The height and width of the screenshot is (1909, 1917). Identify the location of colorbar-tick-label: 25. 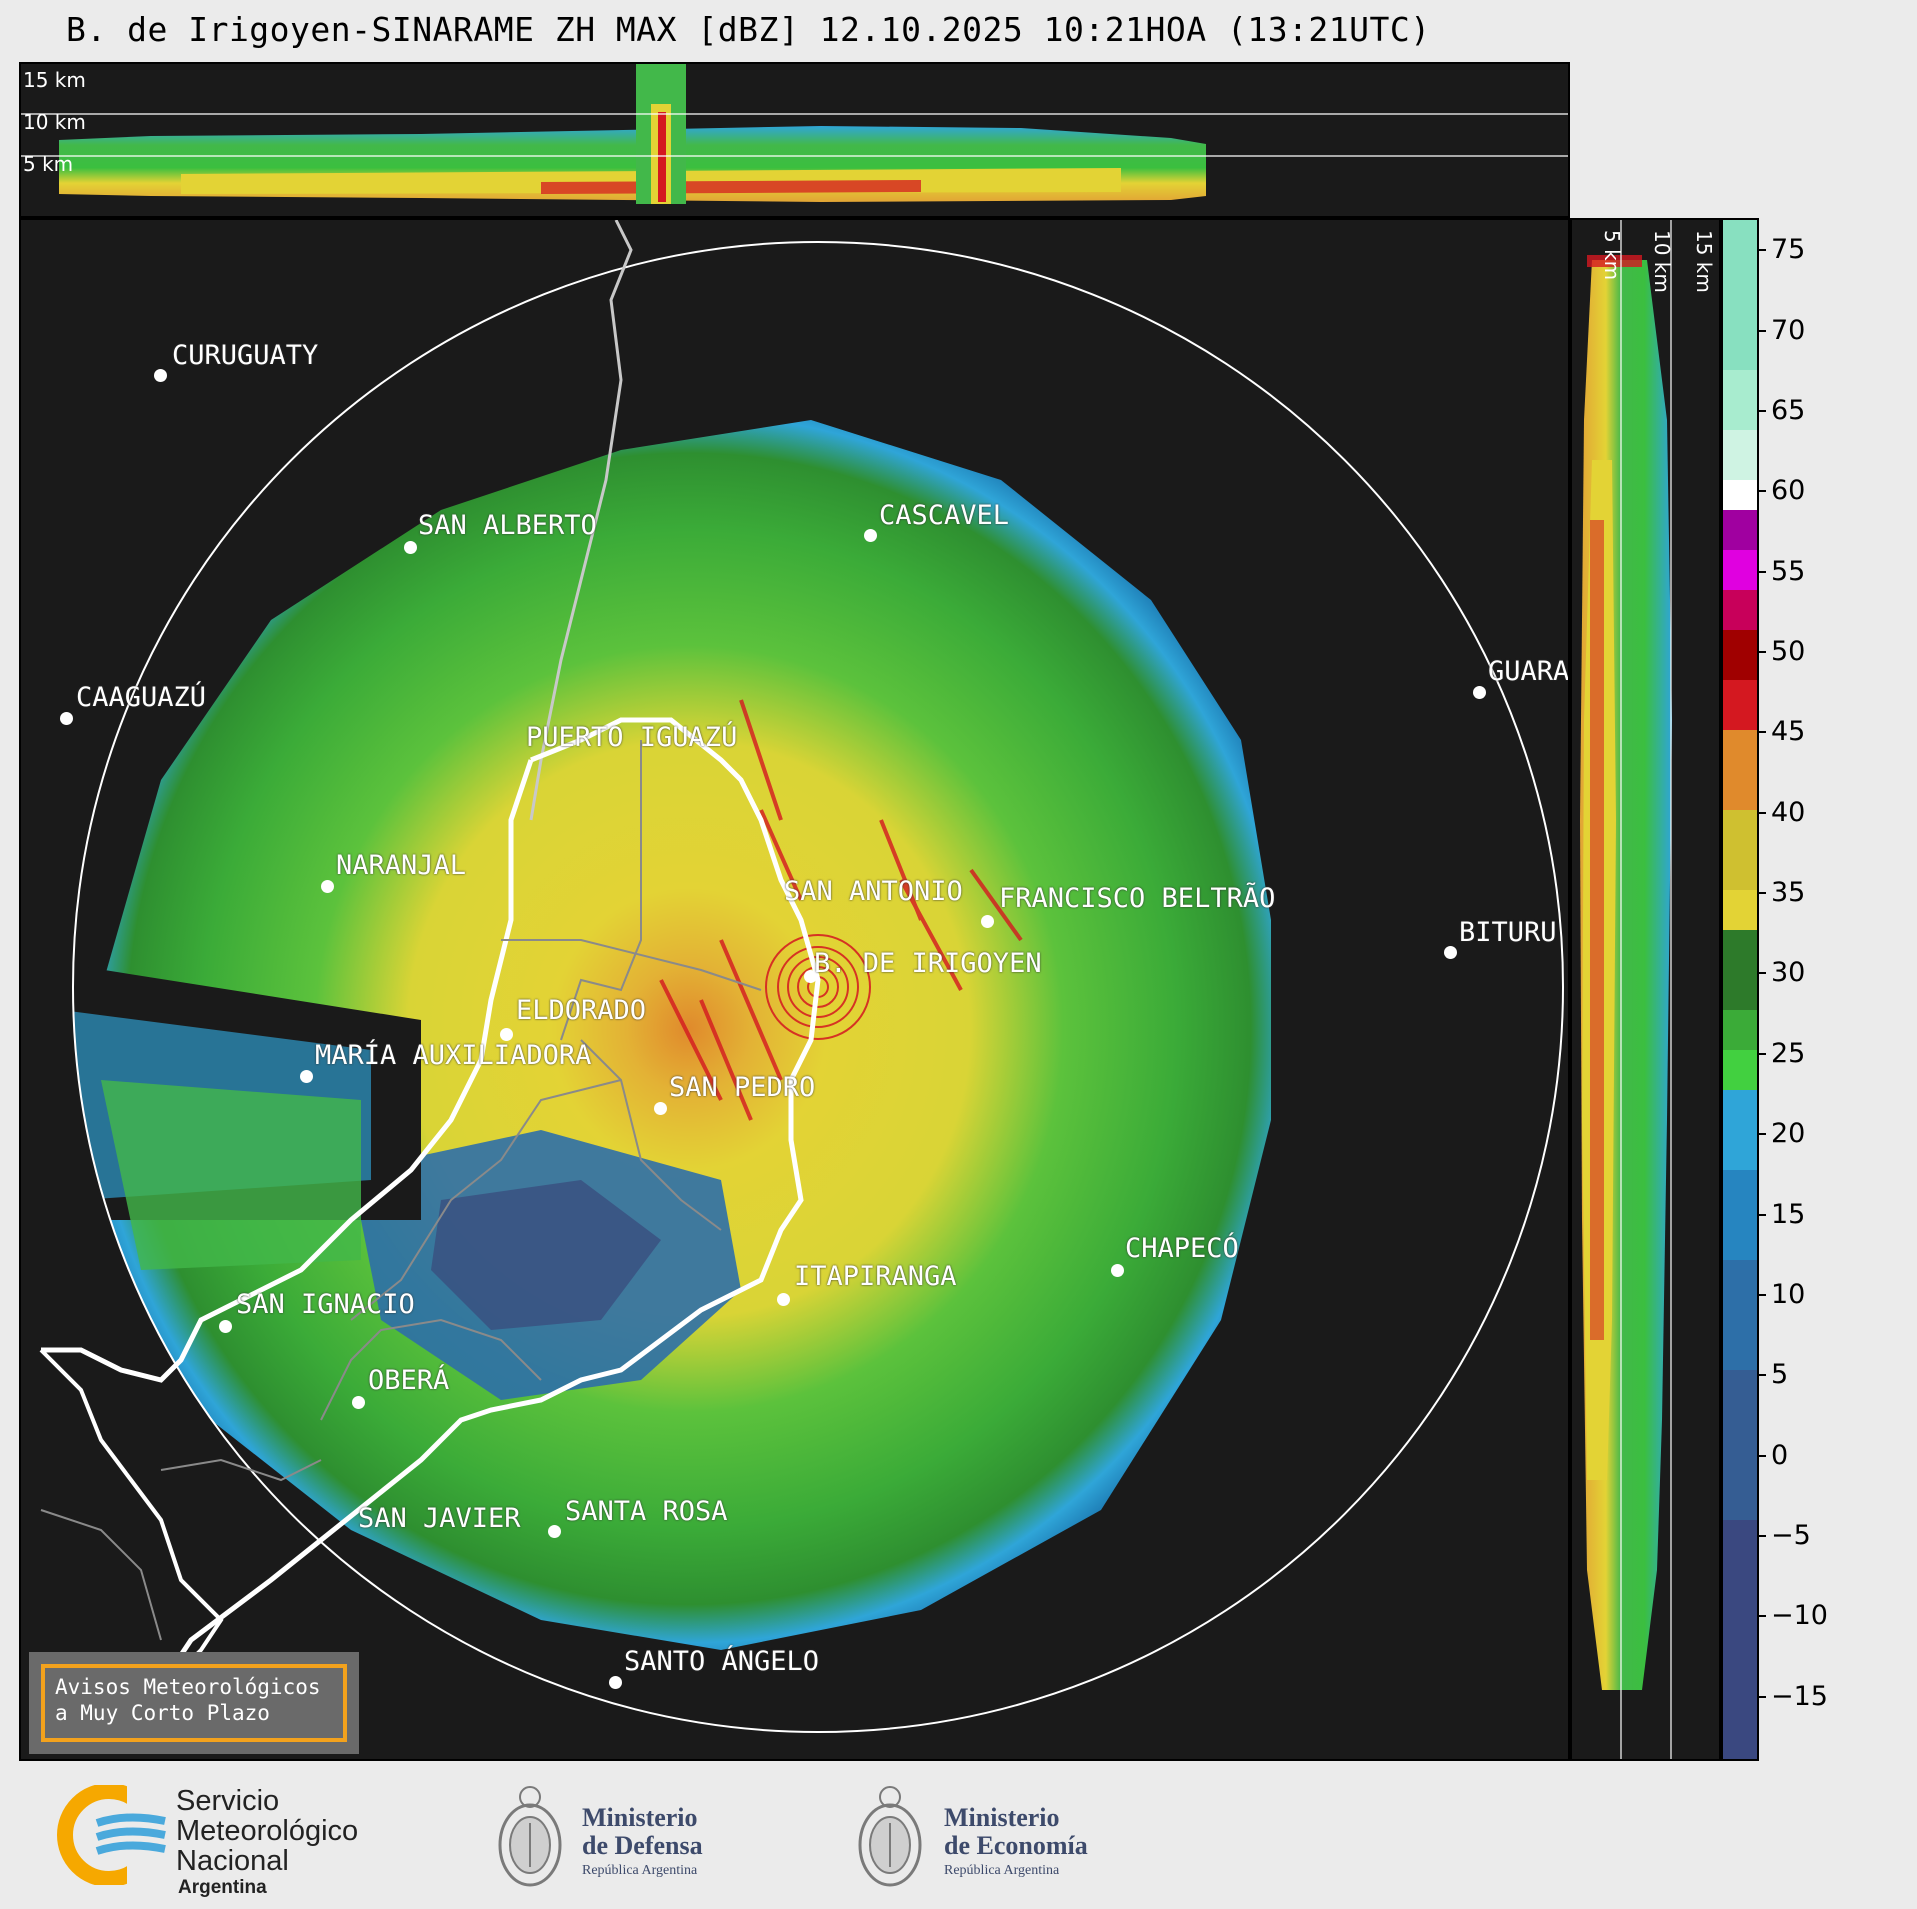
(1788, 1053).